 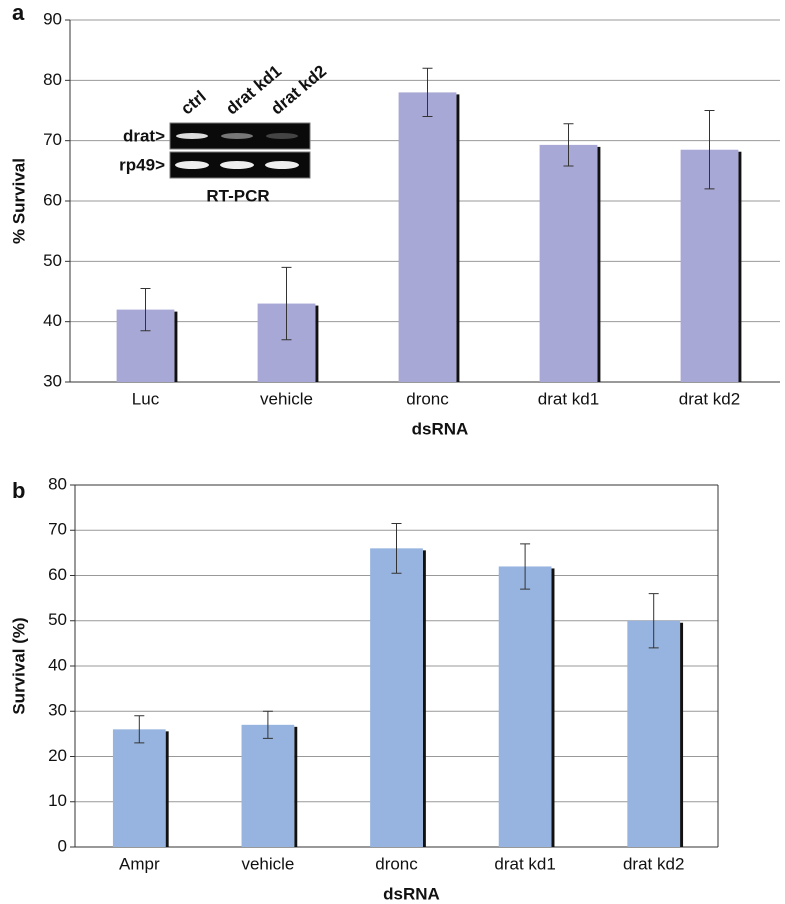 What do you see at coordinates (142, 164) in the screenshot?
I see `gel-row-label: rp49>` at bounding box center [142, 164].